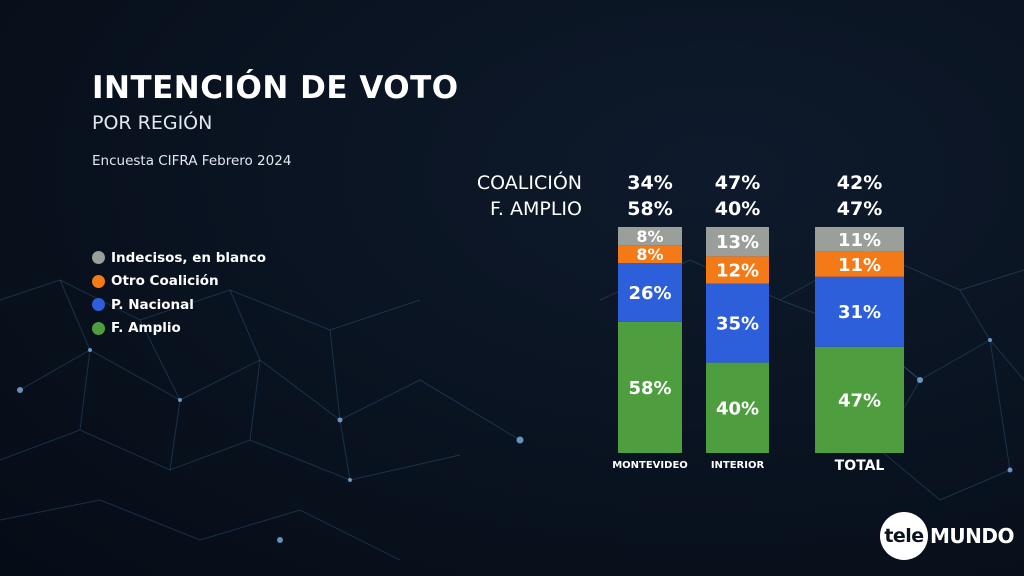 Image resolution: width=1024 pixels, height=576 pixels. I want to click on summary-row-label: F. AMPLIO, so click(536, 209).